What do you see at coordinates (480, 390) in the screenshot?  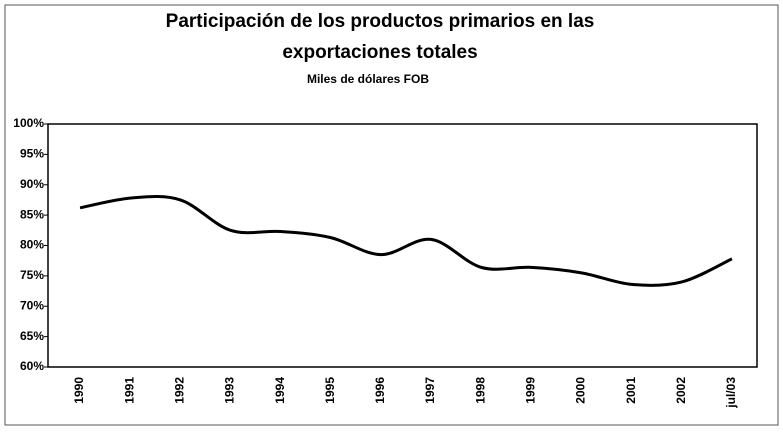 I see `x-tick-label: 1998` at bounding box center [480, 390].